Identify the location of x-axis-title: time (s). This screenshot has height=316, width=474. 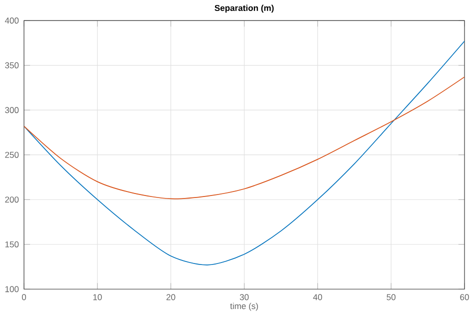
(244, 307).